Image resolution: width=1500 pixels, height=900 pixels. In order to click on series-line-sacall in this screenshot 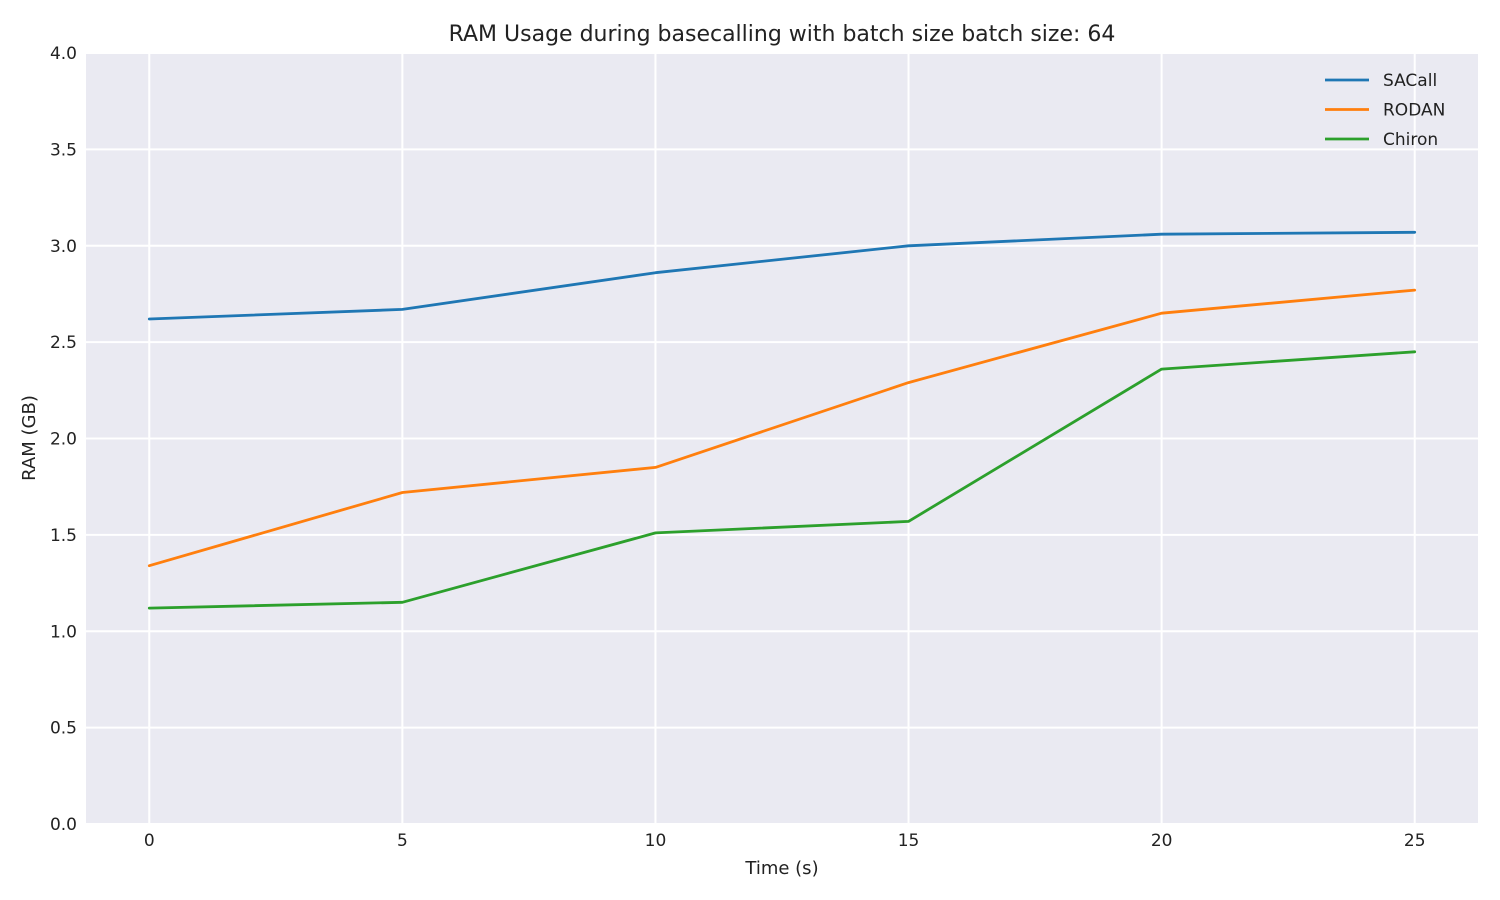, I will do `click(782, 275)`.